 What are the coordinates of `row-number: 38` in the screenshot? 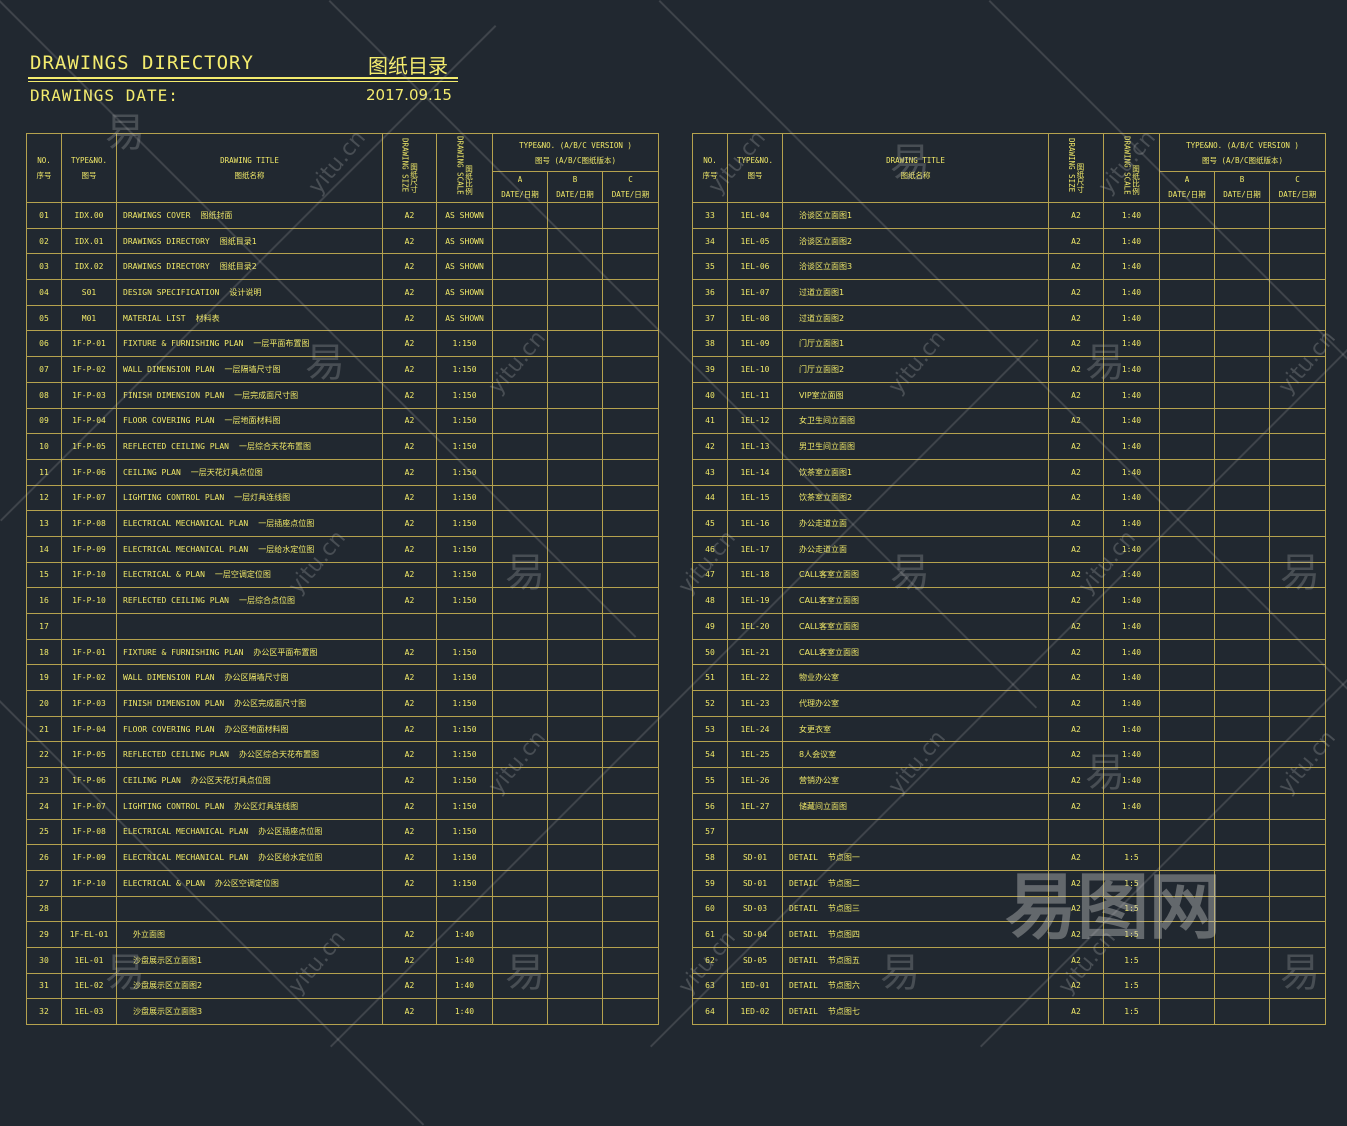 It's located at (710, 344).